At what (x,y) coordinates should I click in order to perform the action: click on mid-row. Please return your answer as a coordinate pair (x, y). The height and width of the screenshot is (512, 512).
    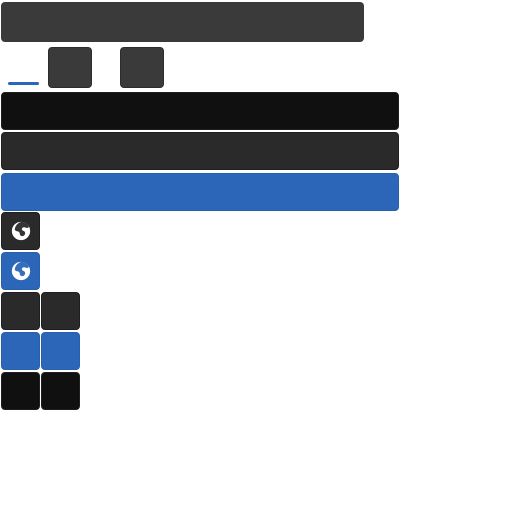
    Looking at the image, I should click on (200, 151).